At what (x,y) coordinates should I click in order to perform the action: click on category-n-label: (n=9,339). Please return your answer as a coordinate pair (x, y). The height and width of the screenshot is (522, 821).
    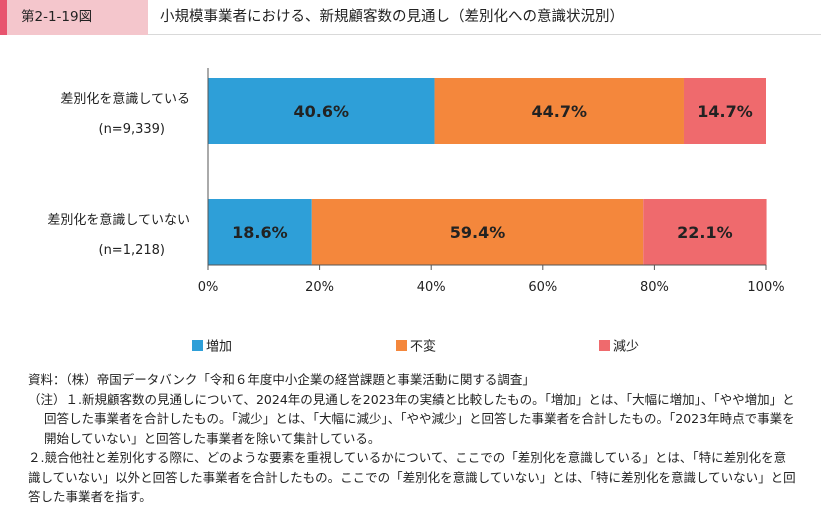
    Looking at the image, I should click on (132, 129).